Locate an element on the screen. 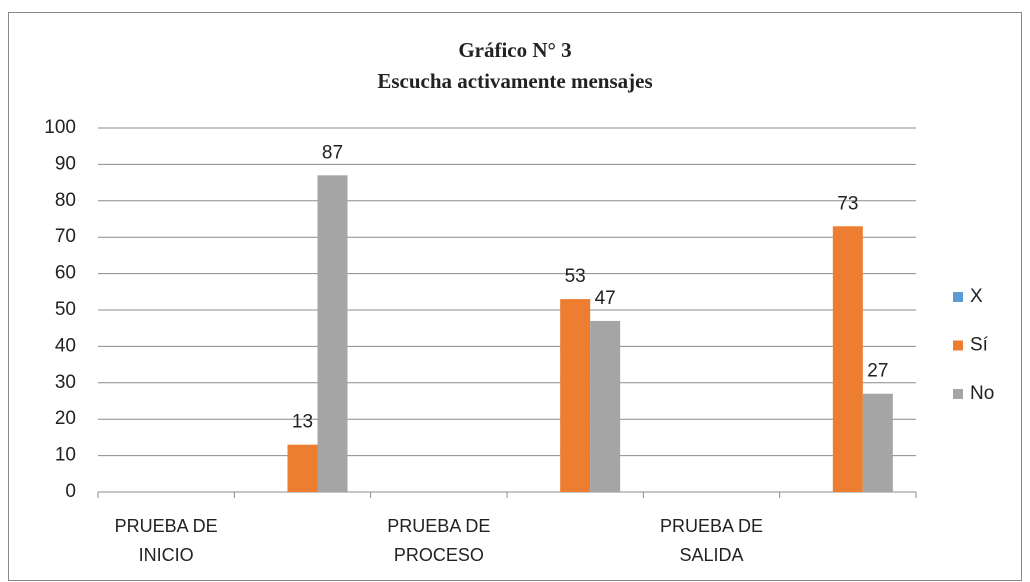 The image size is (1030, 582). legend-label: X is located at coordinates (976, 296).